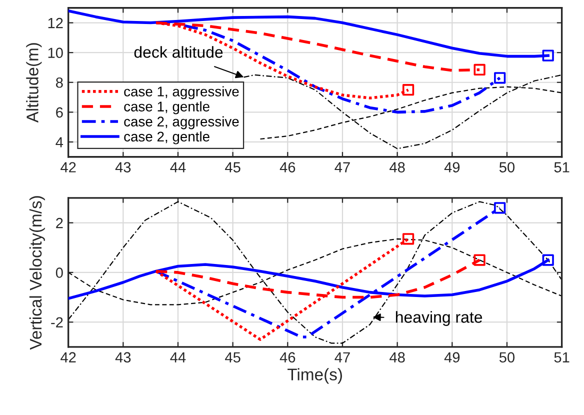  I want to click on legend-label: case 2, aggressive, so click(181, 123).